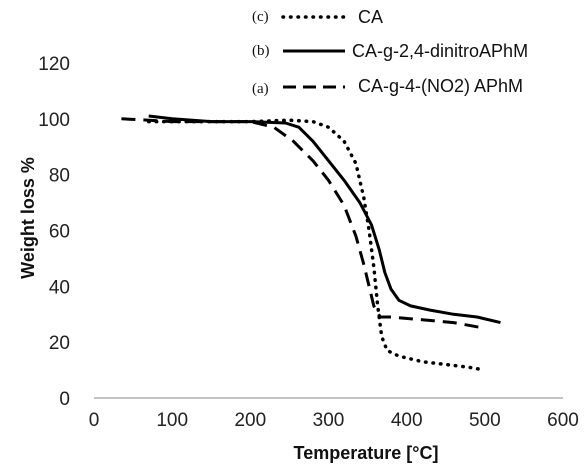  Describe the element at coordinates (250, 420) in the screenshot. I see `x-tick-label: 200` at that location.